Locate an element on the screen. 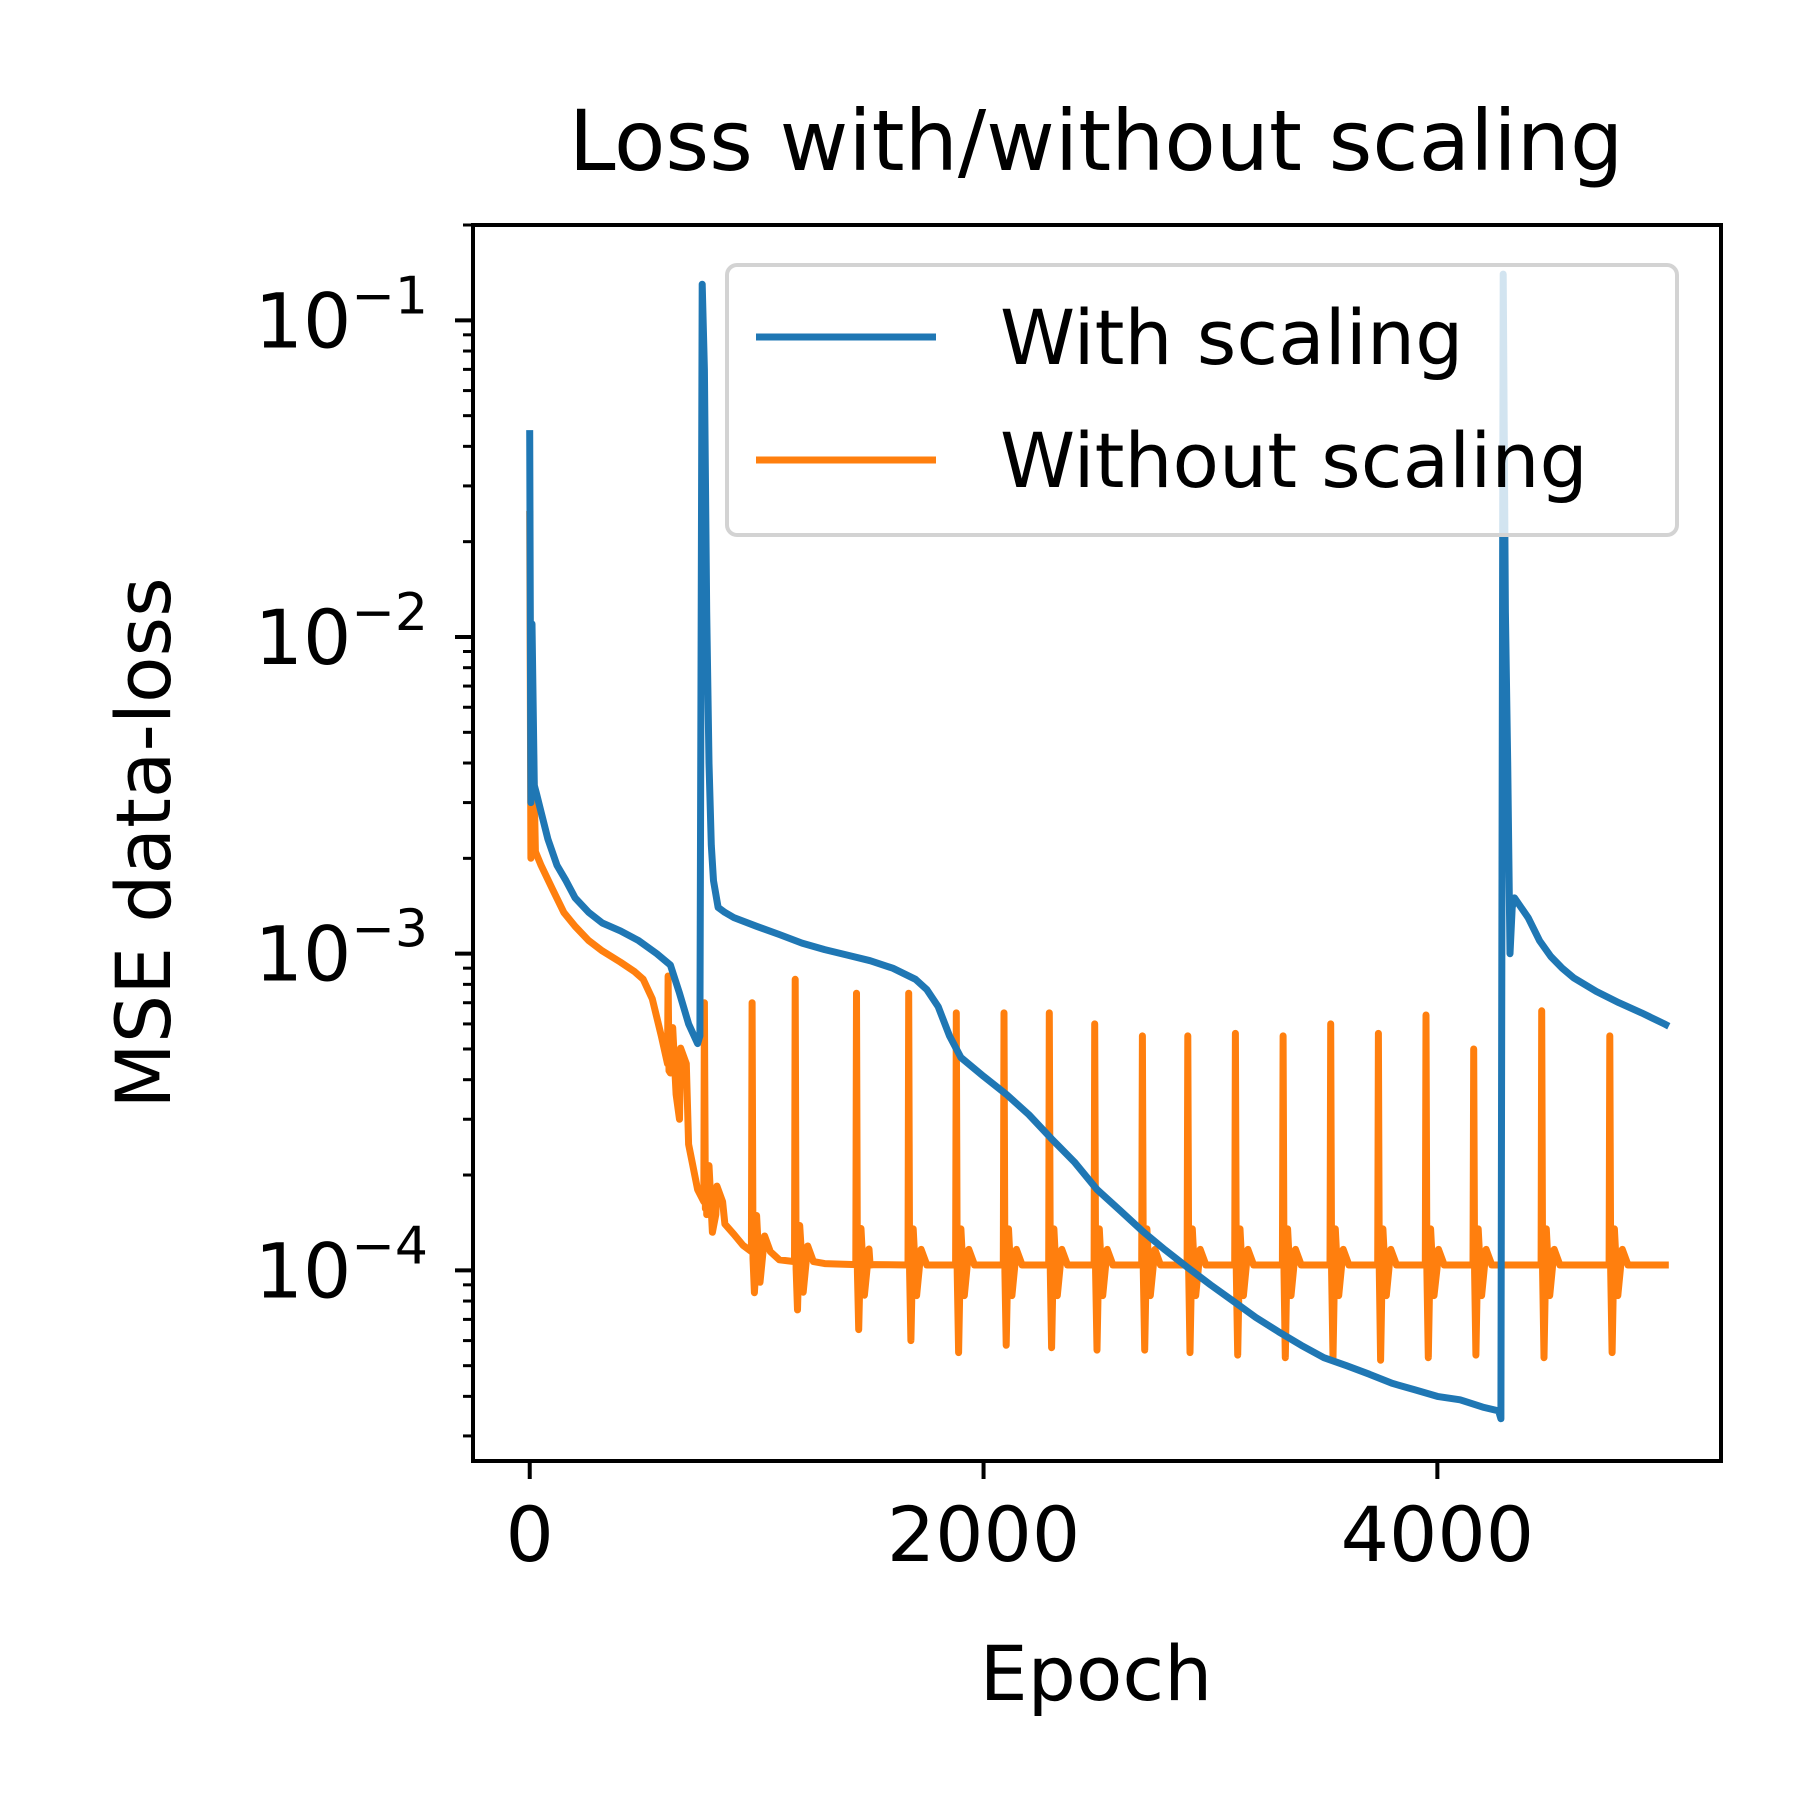  y-tick-exponent: −4 is located at coordinates (389, 1246).